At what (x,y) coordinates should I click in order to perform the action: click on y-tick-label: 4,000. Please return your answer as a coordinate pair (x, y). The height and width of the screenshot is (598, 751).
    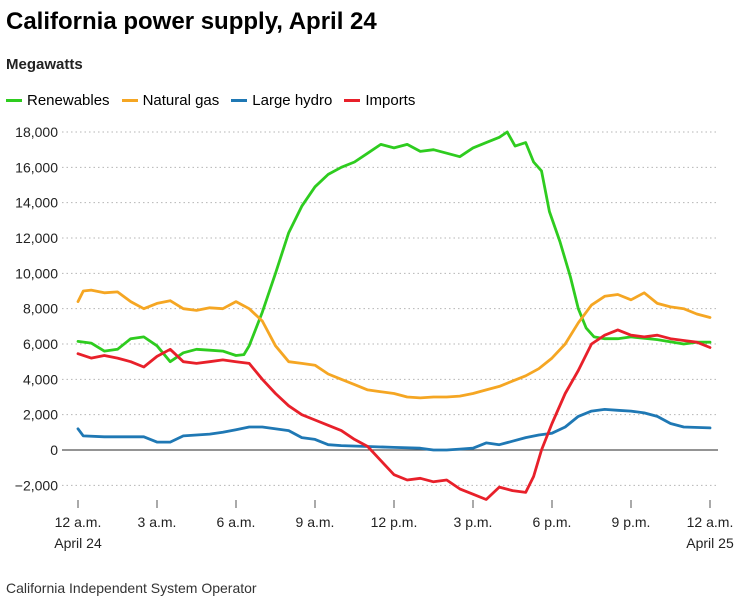
    Looking at the image, I should click on (40, 379).